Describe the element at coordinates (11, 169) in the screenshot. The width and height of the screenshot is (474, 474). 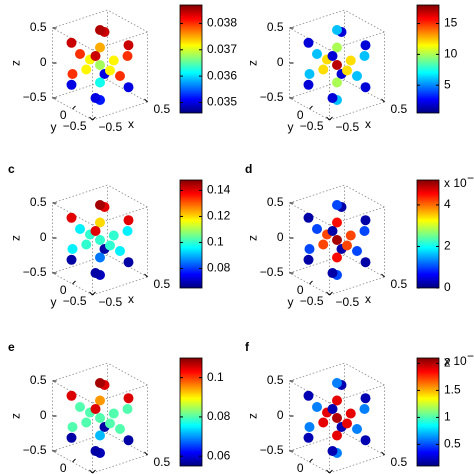
I see `panel-label: c` at that location.